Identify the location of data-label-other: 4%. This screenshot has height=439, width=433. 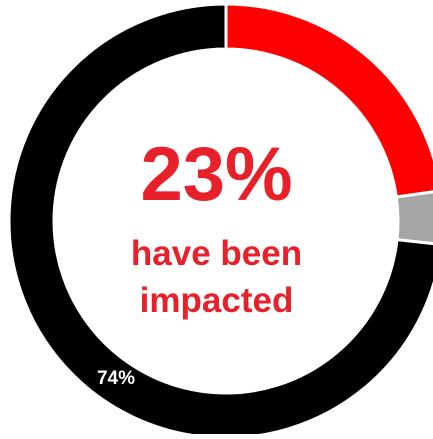
(206, 29).